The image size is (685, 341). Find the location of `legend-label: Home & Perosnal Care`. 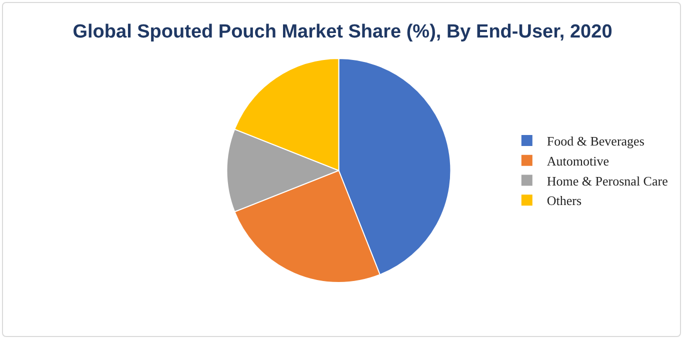

legend-label: Home & Perosnal Care is located at coordinates (607, 180).